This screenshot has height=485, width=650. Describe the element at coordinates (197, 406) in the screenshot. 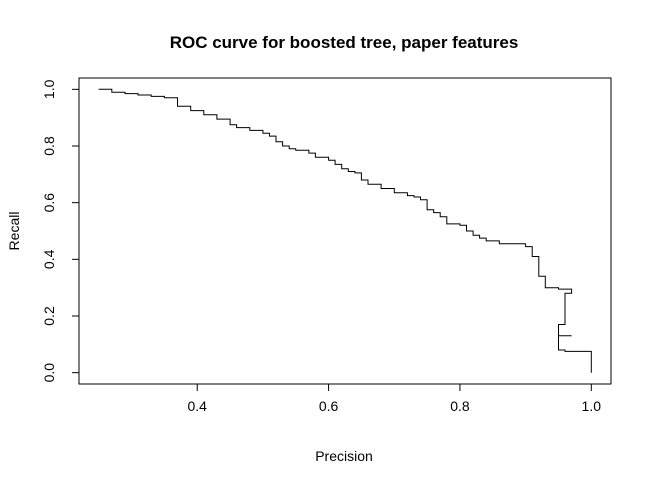

I see `x-tick-label: 0.4` at that location.